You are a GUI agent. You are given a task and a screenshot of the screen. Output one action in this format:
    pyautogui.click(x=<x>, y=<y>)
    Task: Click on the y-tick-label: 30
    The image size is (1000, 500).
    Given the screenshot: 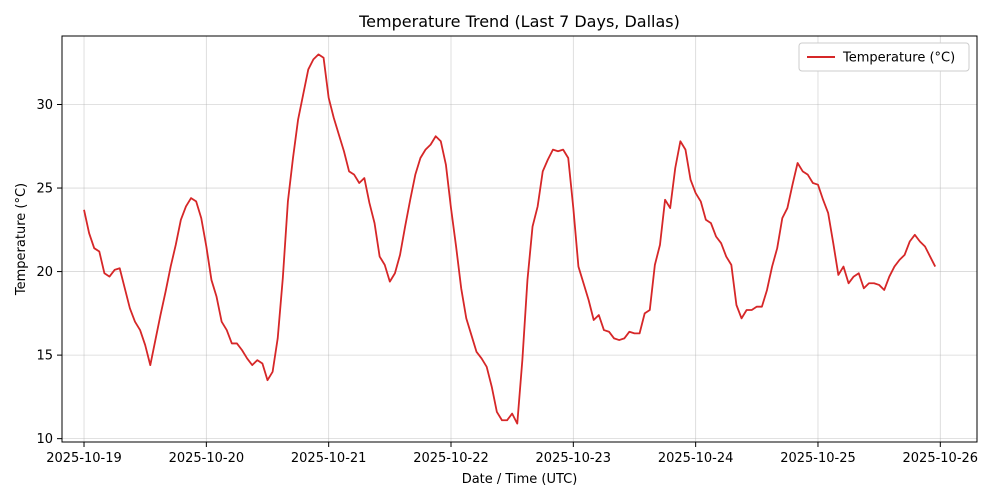 What is the action you would take?
    pyautogui.click(x=44, y=105)
    